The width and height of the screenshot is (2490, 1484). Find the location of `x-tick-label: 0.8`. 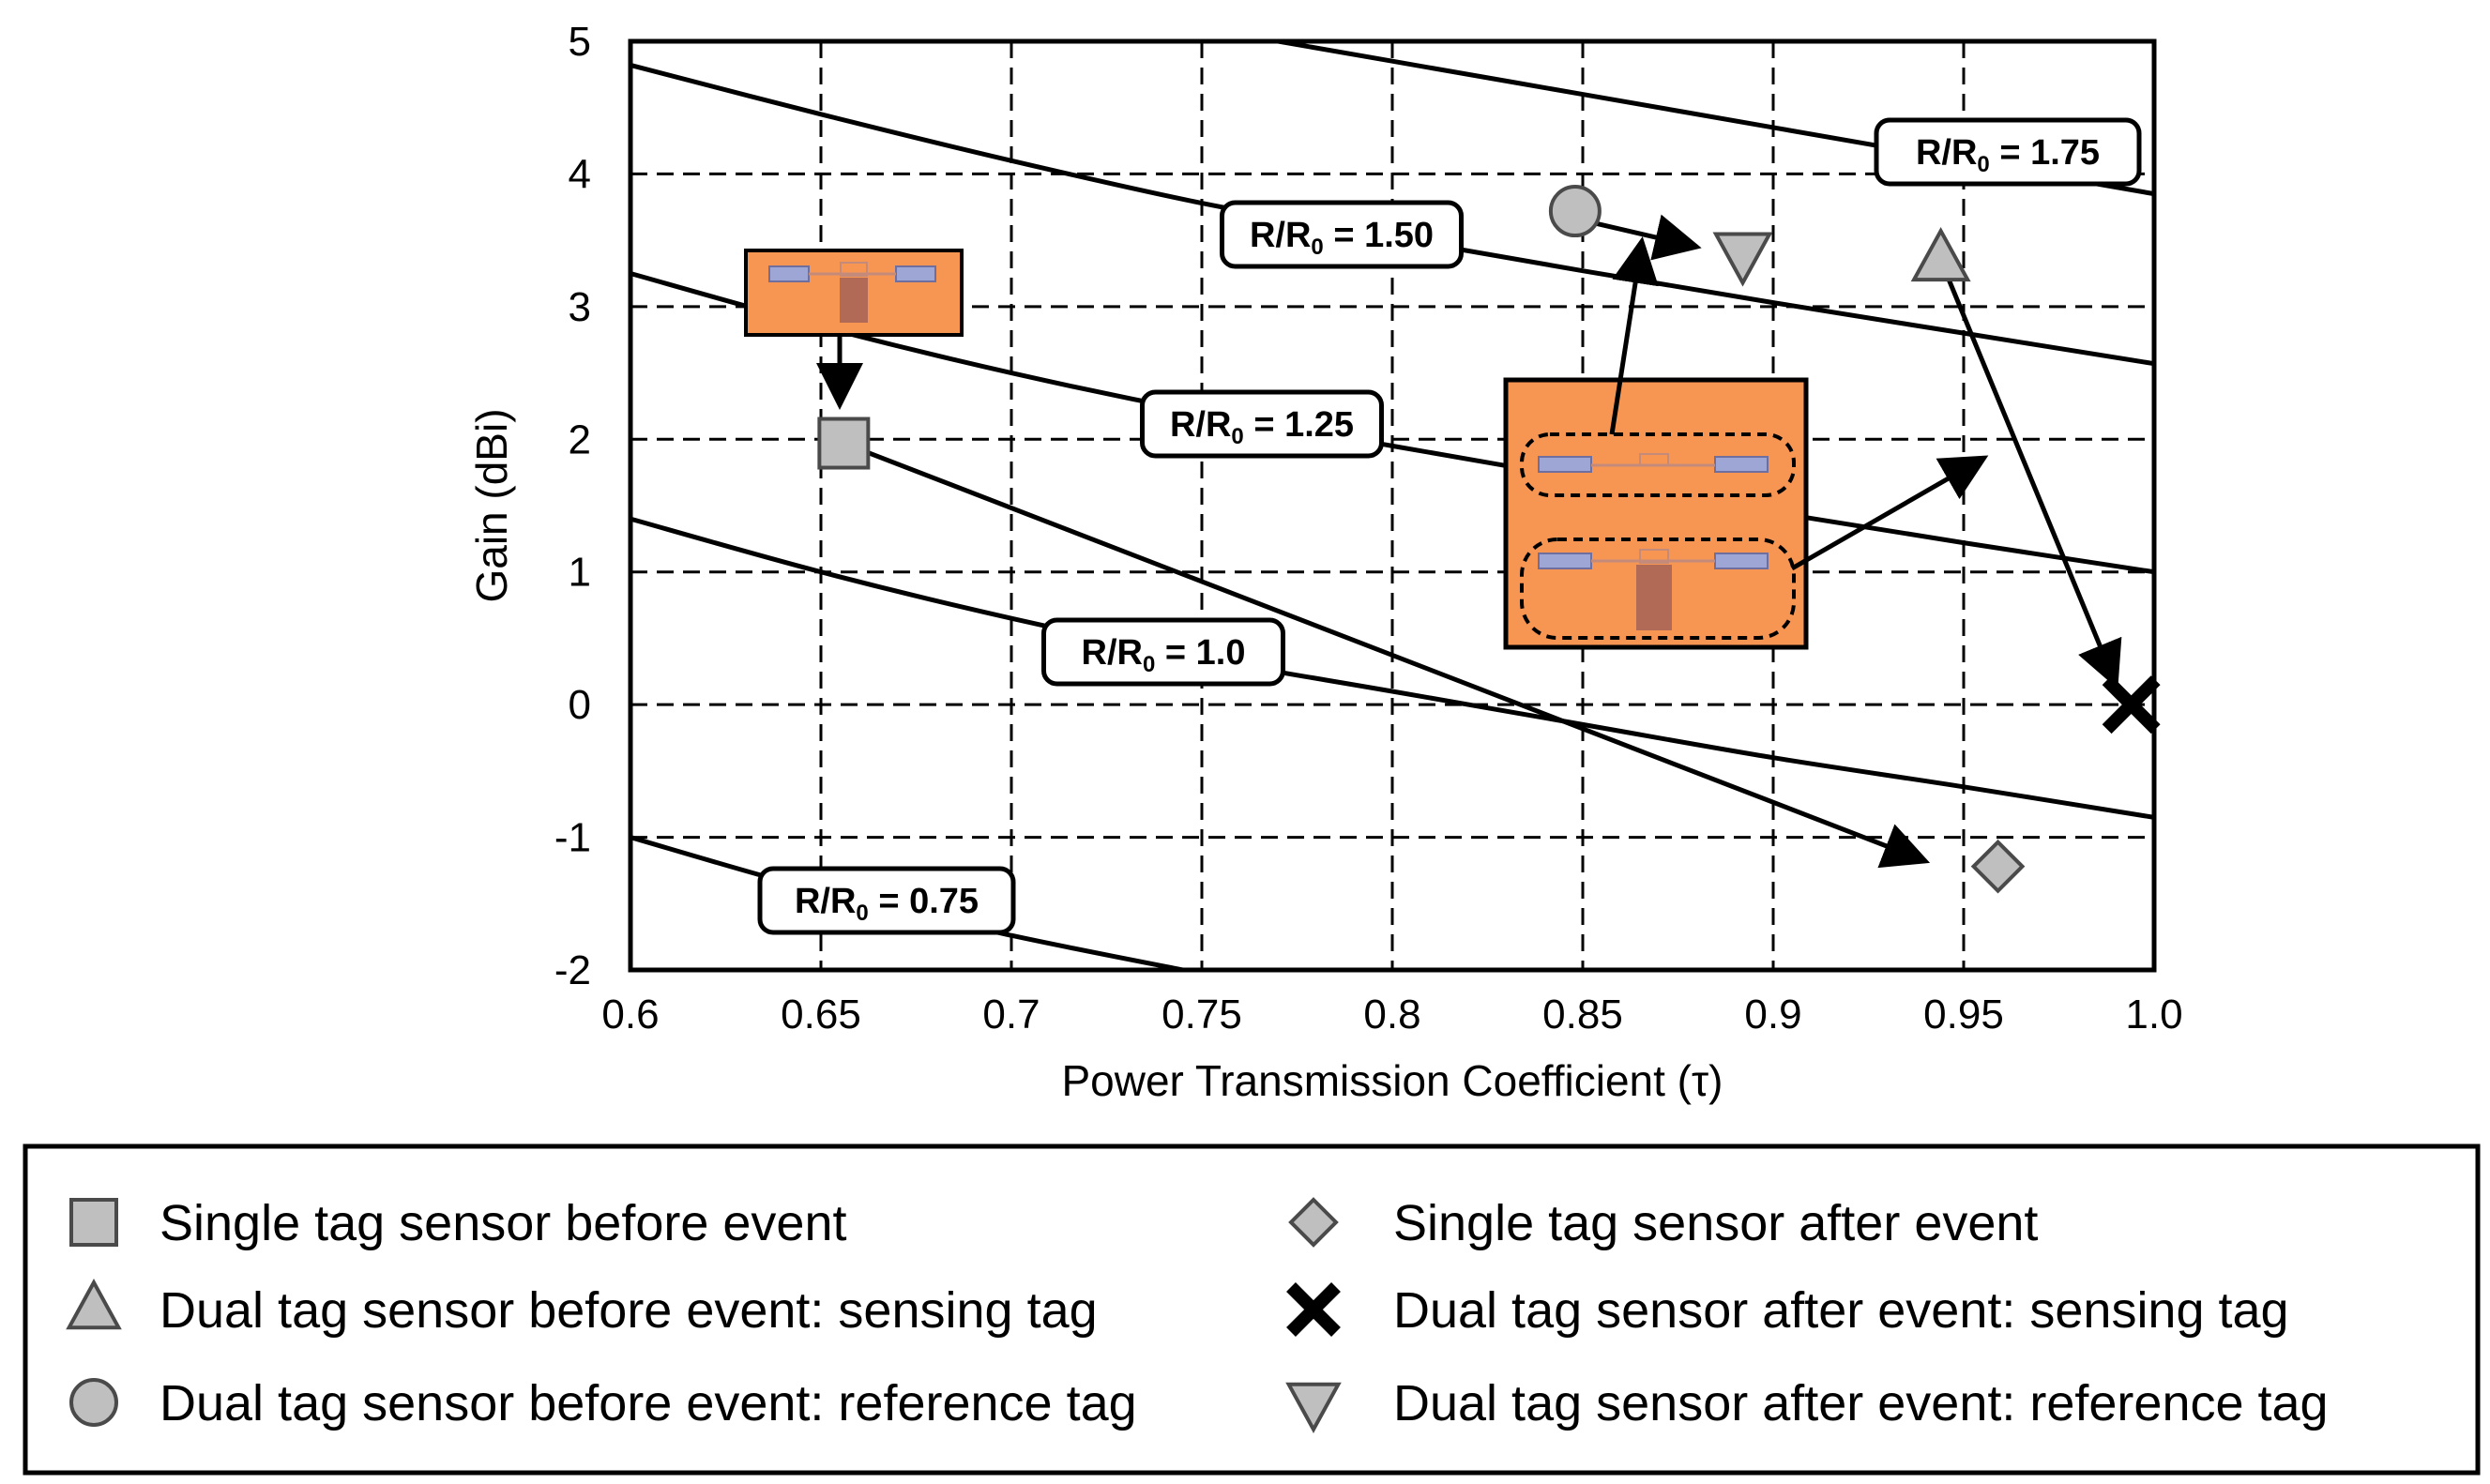

x-tick-label: 0.8 is located at coordinates (1392, 1015).